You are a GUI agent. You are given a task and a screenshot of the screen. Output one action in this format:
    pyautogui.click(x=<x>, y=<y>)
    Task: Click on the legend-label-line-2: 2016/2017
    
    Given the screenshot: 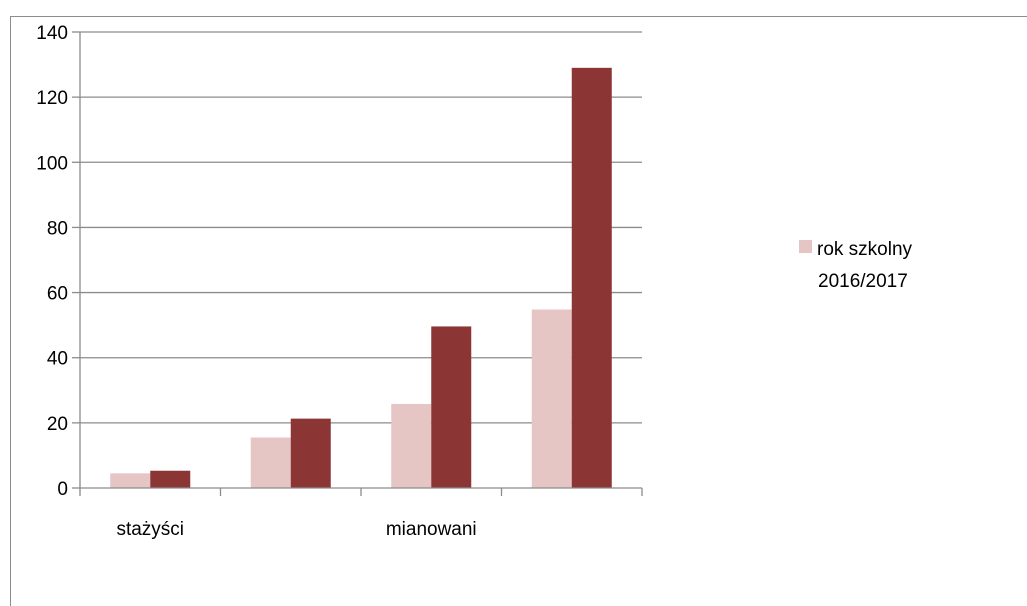 What is the action you would take?
    pyautogui.click(x=863, y=281)
    